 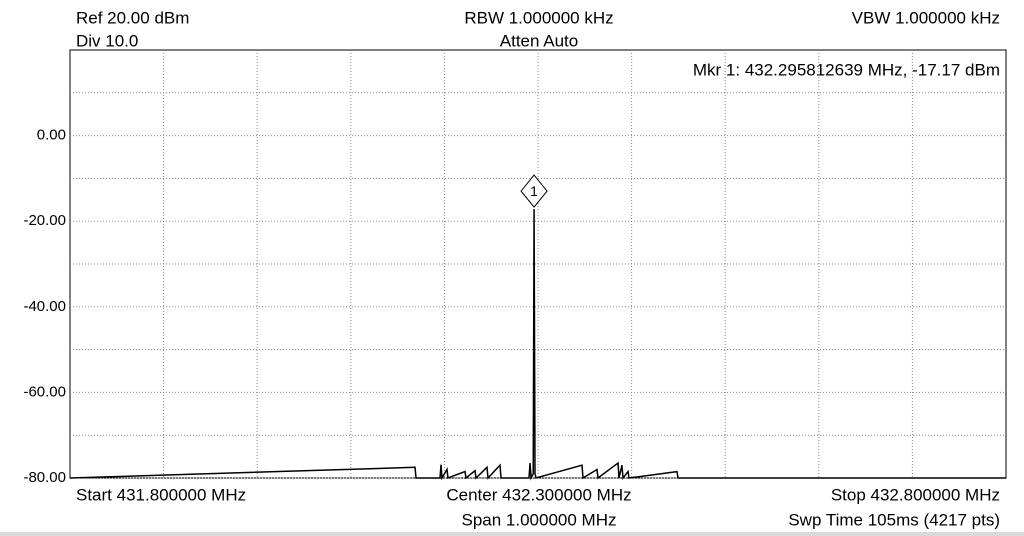 I want to click on bottom-bar, so click(x=512, y=534).